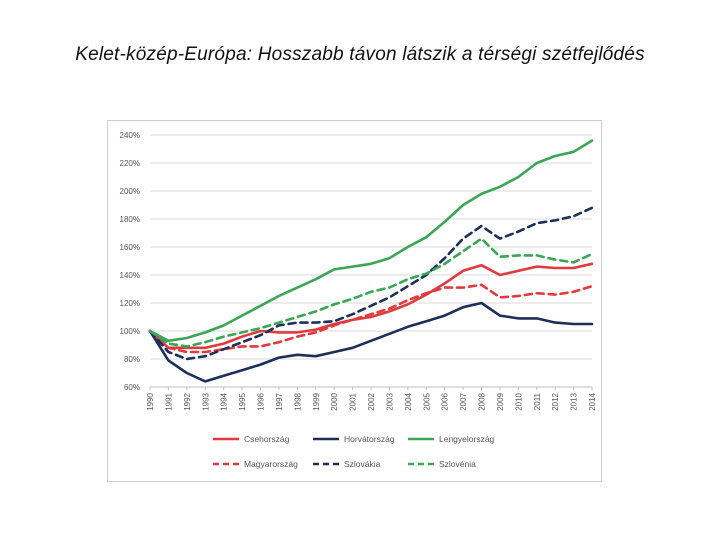 This screenshot has width=720, height=540. I want to click on x-tick-label: 1996, so click(261, 401).